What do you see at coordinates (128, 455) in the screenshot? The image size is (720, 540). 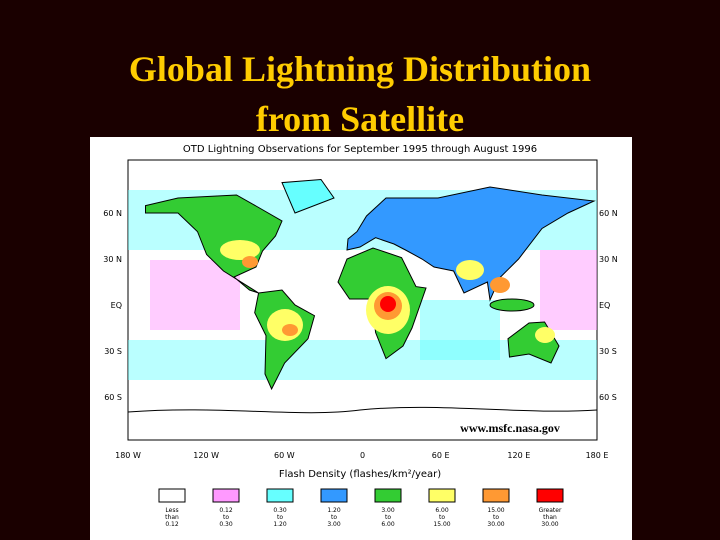 I see `lon-label: 180 W` at bounding box center [128, 455].